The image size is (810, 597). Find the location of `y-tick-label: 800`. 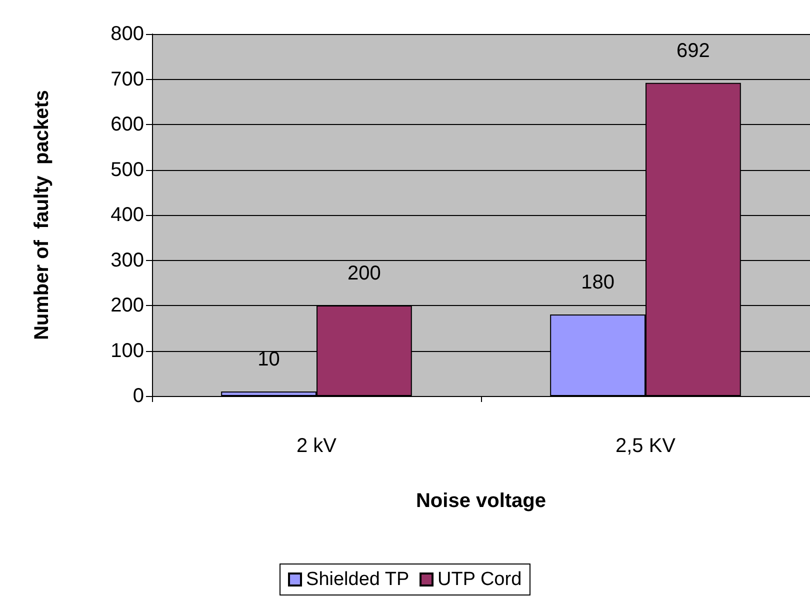

y-tick-label: 800 is located at coordinates (127, 34).